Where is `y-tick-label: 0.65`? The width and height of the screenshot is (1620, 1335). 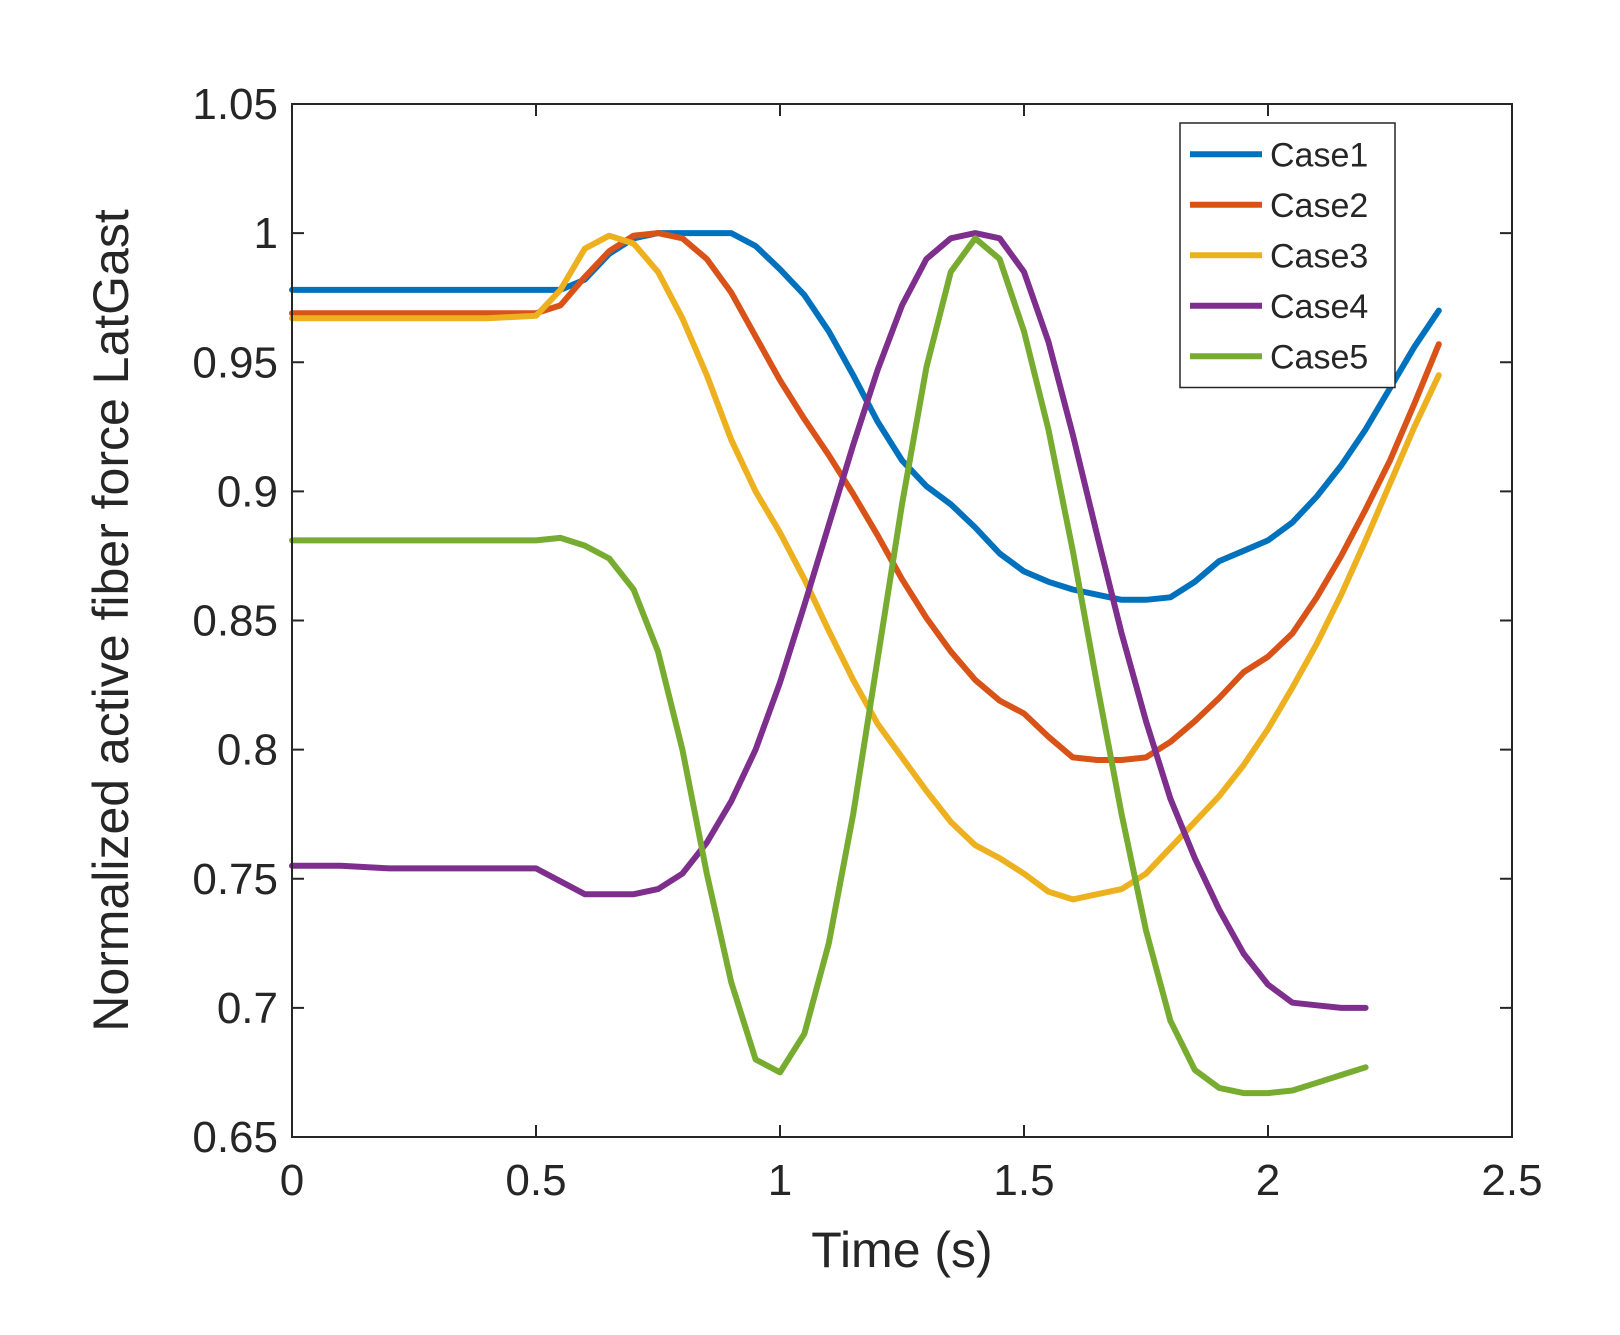 y-tick-label: 0.65 is located at coordinates (235, 1137).